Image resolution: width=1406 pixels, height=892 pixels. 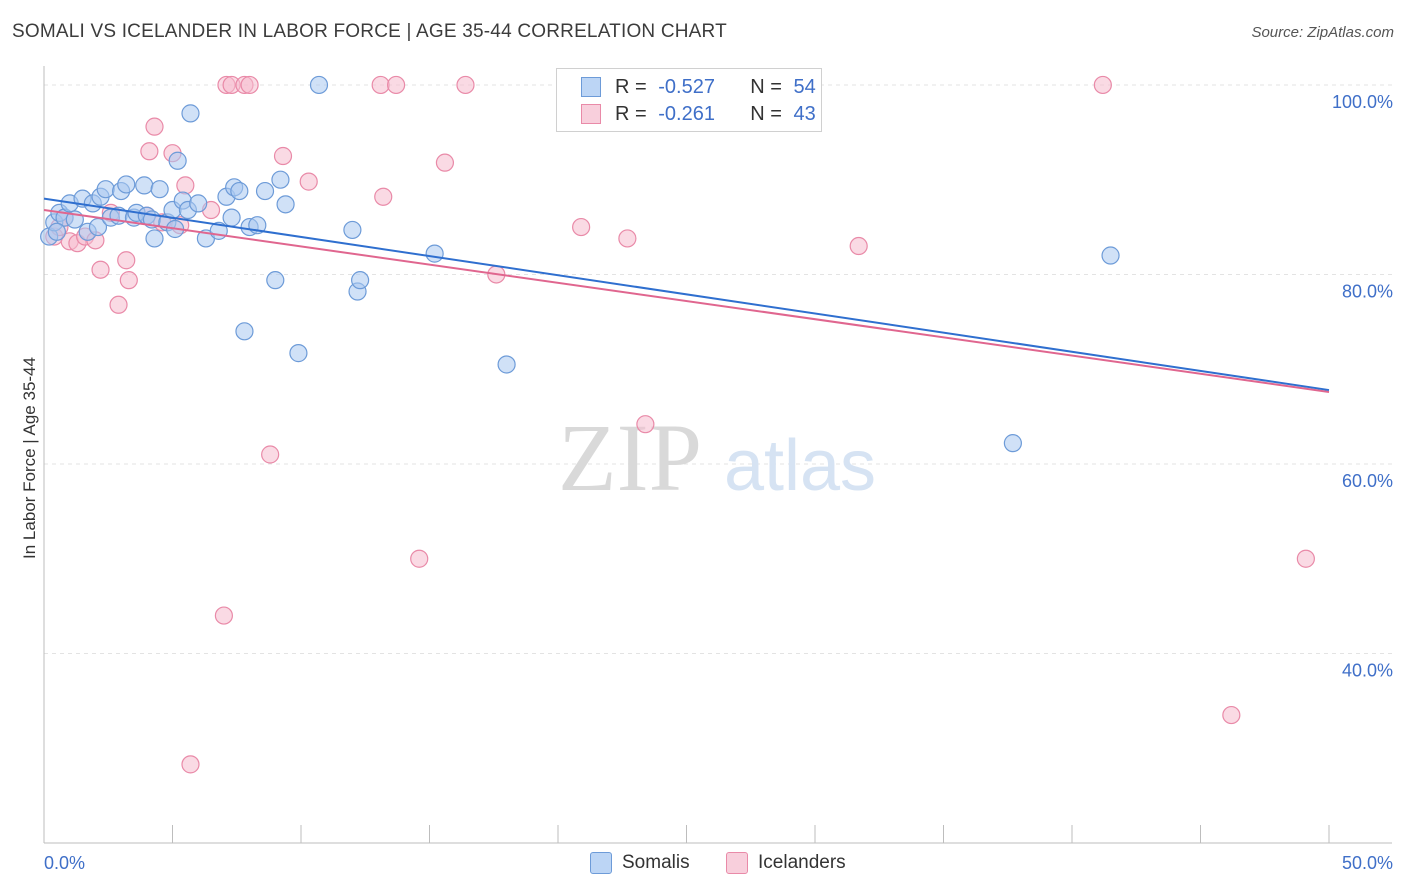 I want to click on source-label: Source: ZipAtlas.com, so click(x=1322, y=32).